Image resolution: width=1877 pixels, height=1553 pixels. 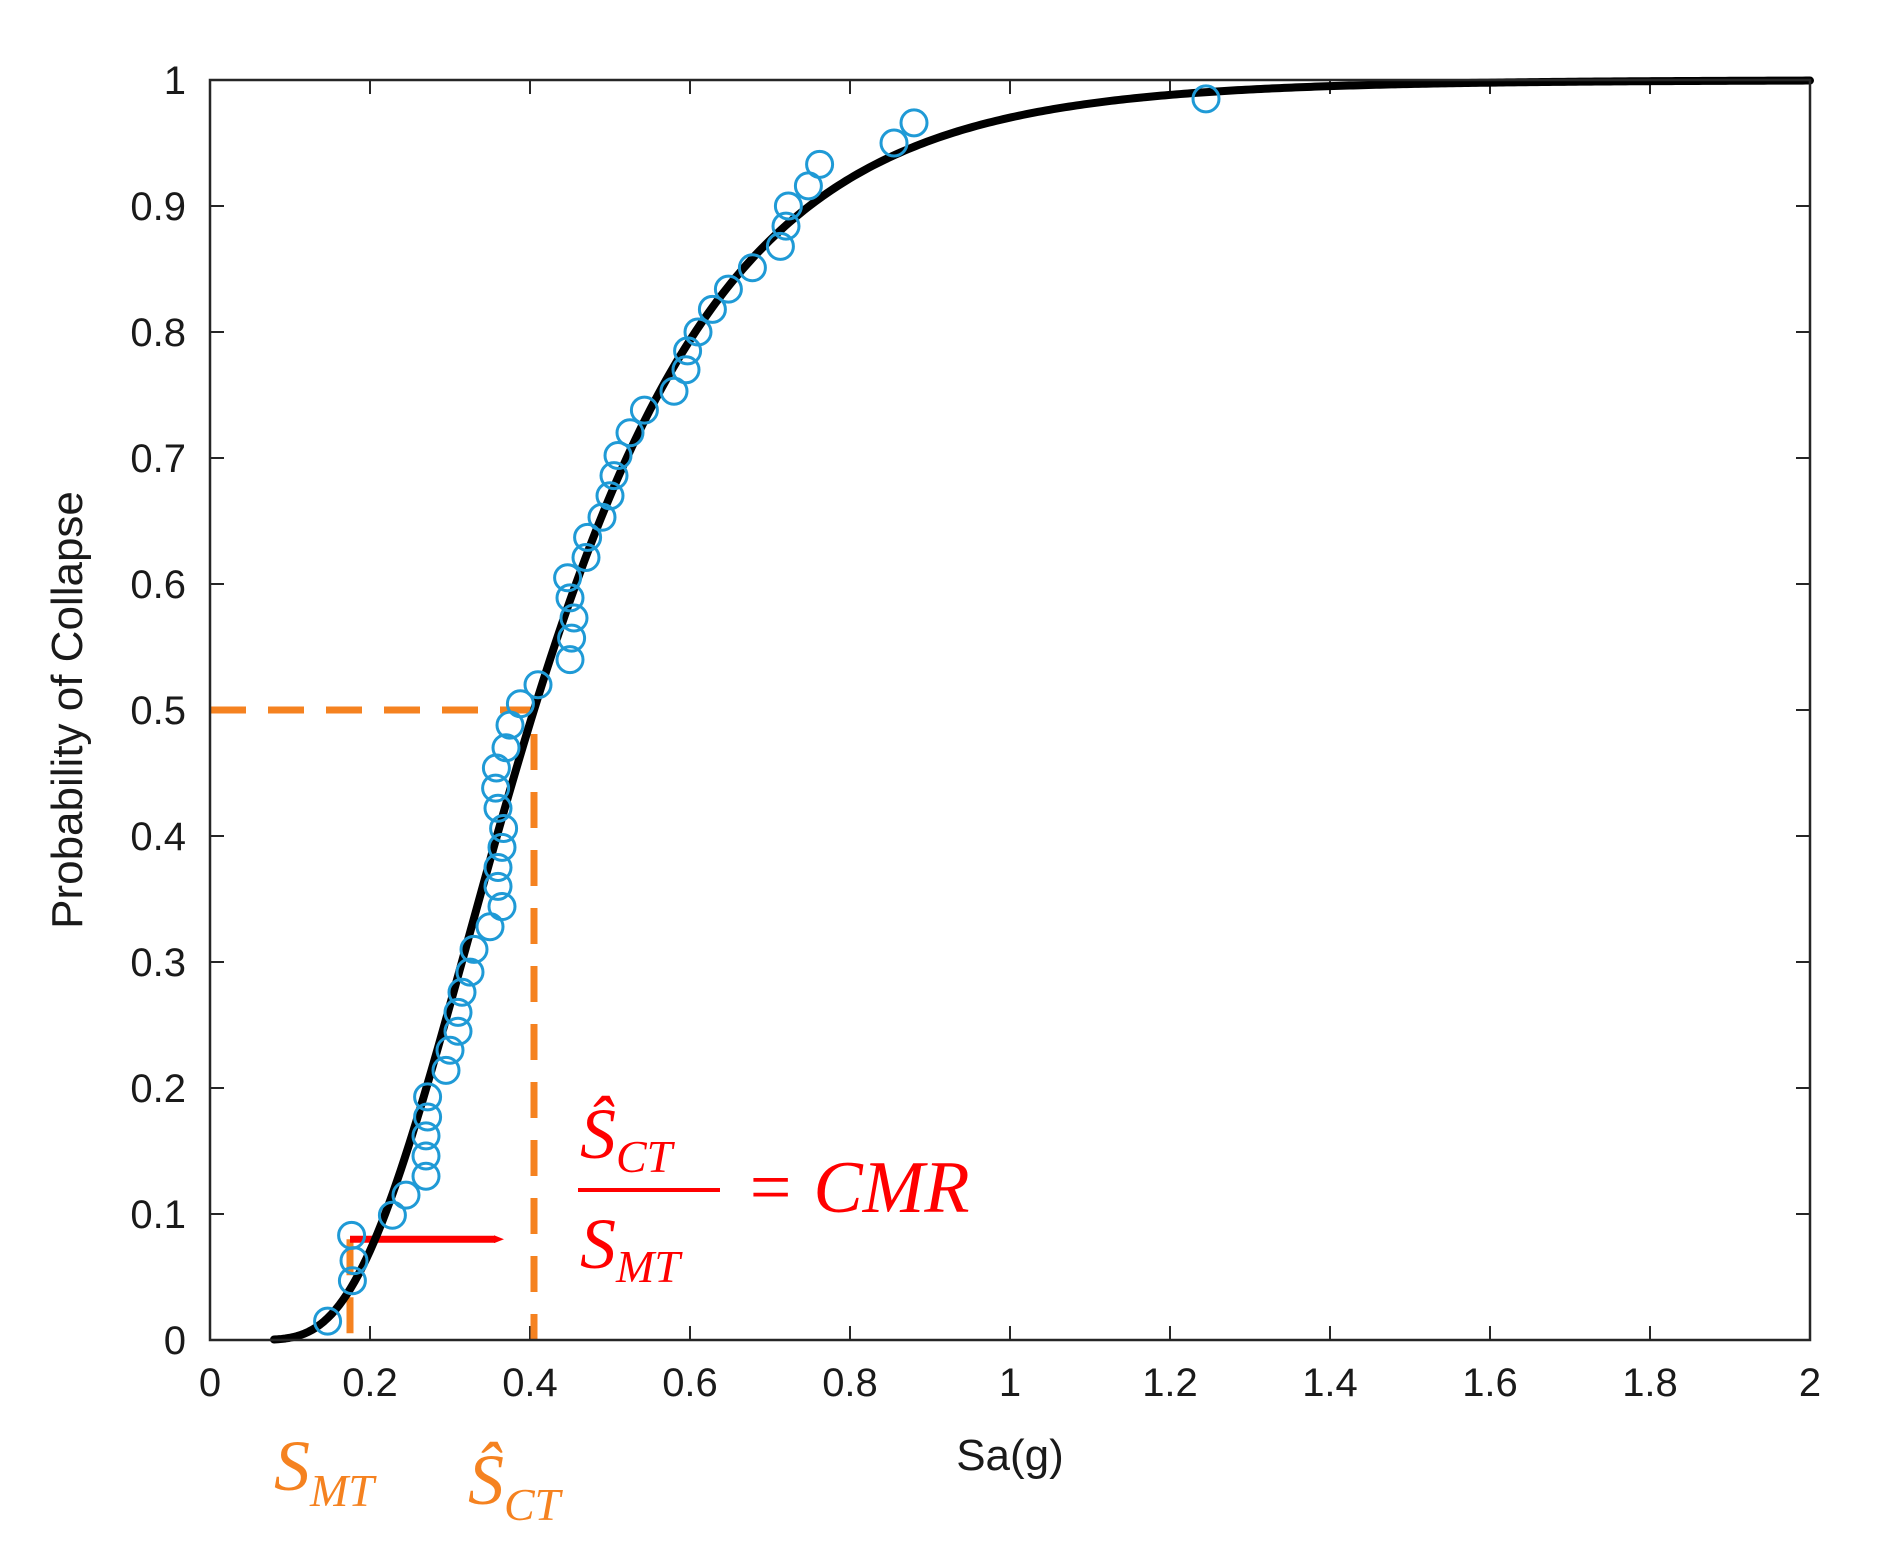 I want to click on y-tick-label: 0.9, so click(x=158, y=207).